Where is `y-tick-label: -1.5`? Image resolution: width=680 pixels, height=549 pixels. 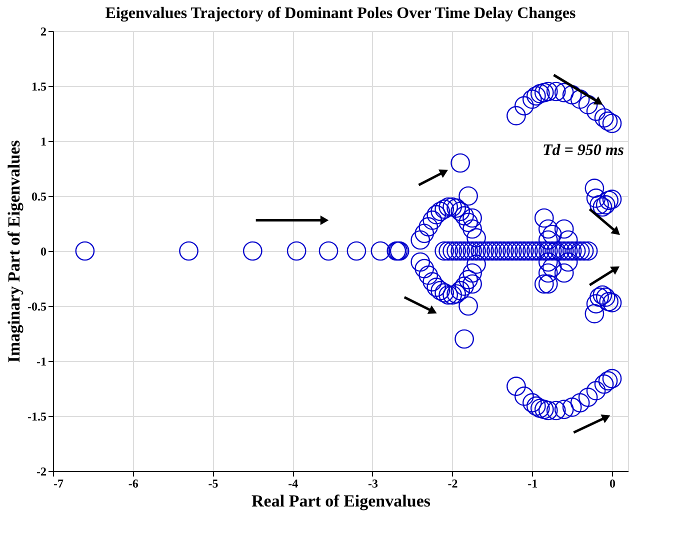 y-tick-label: -1.5 is located at coordinates (37, 417).